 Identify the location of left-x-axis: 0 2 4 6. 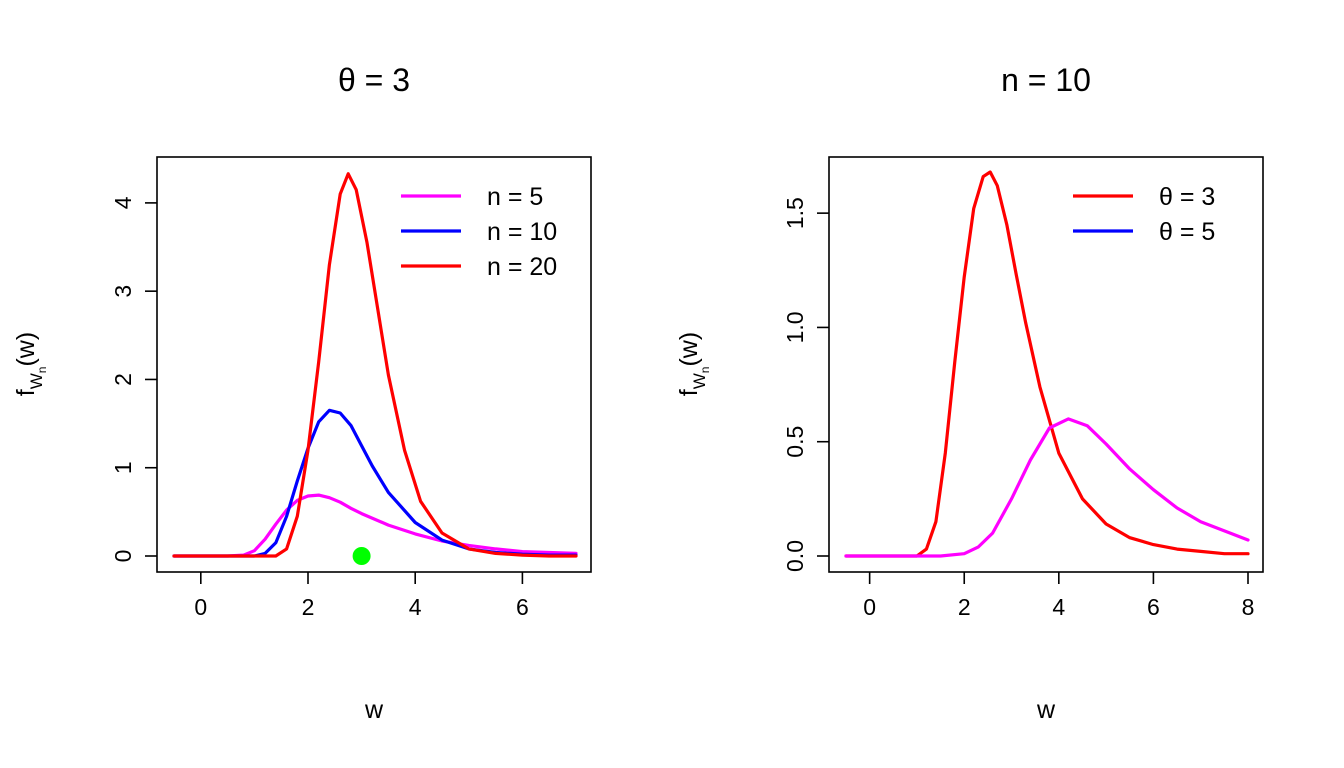
(361, 596).